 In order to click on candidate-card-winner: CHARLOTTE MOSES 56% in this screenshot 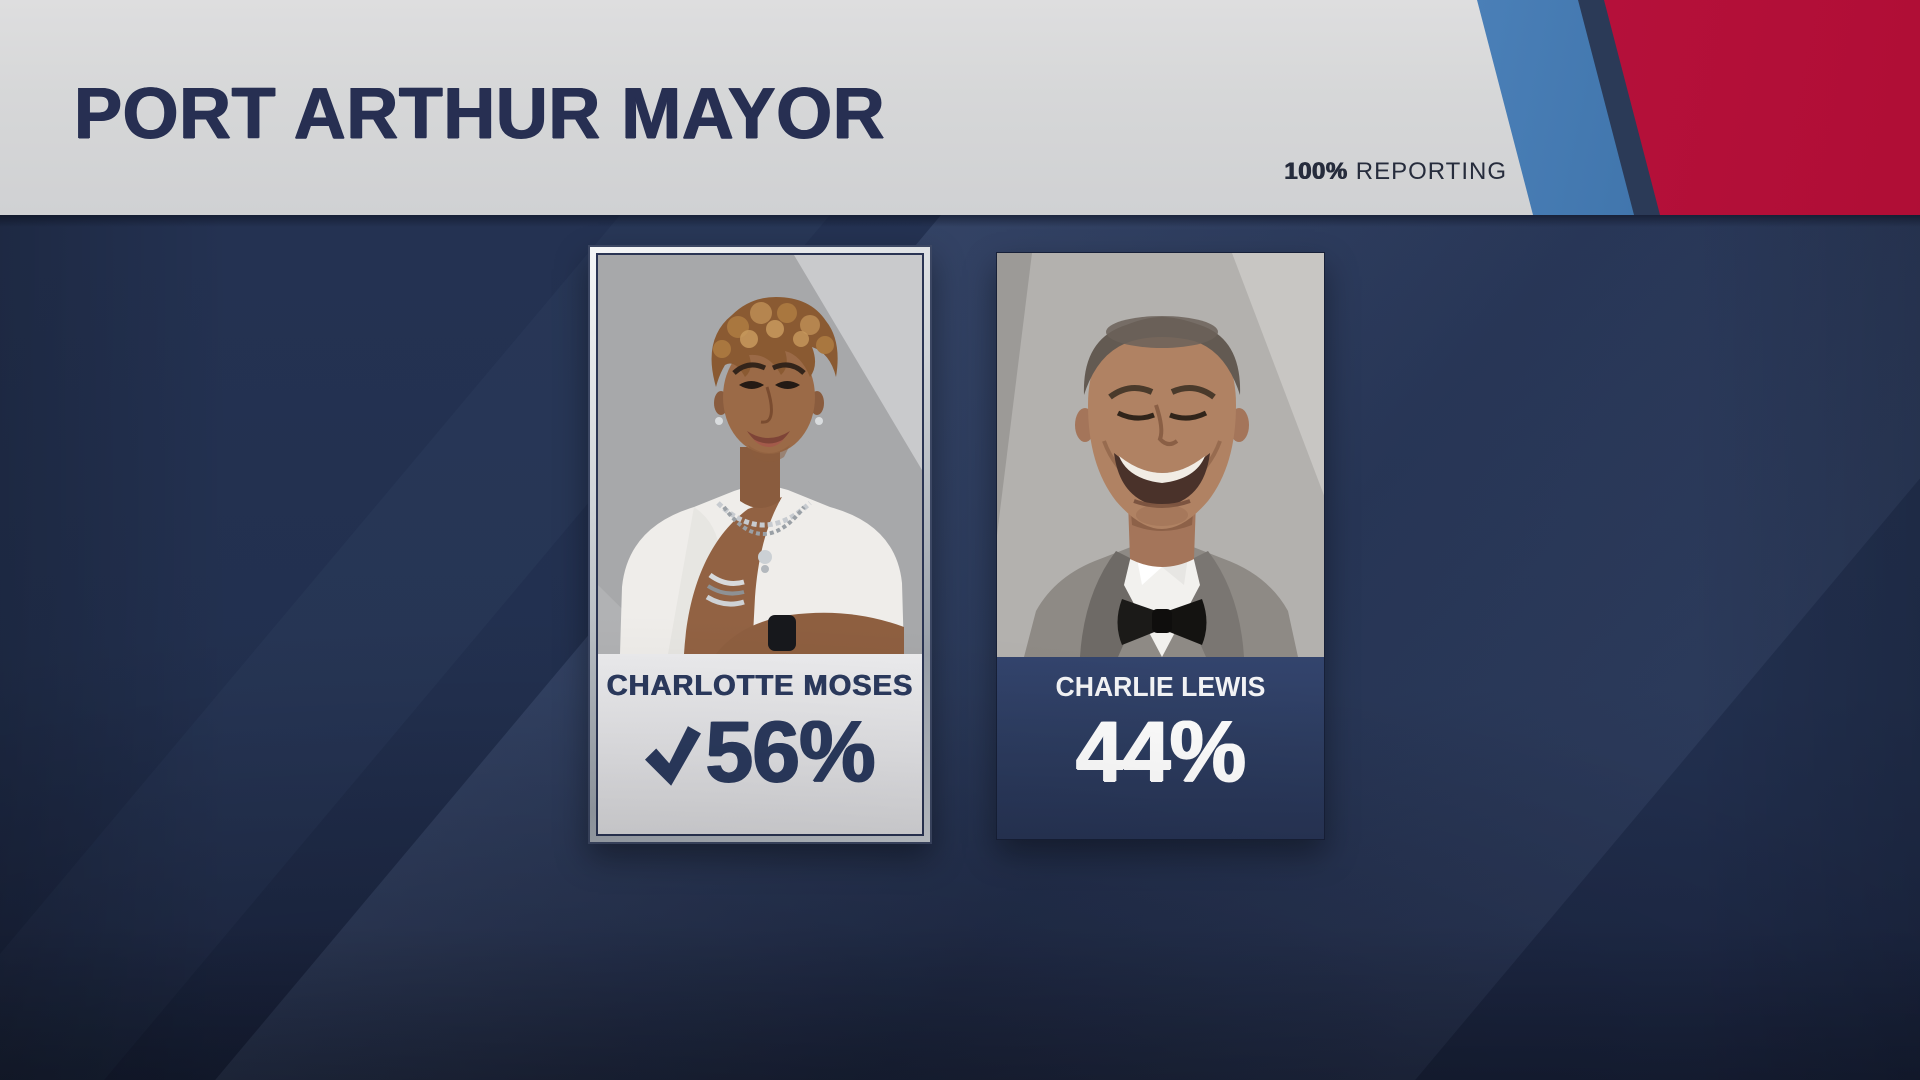, I will do `click(760, 544)`.